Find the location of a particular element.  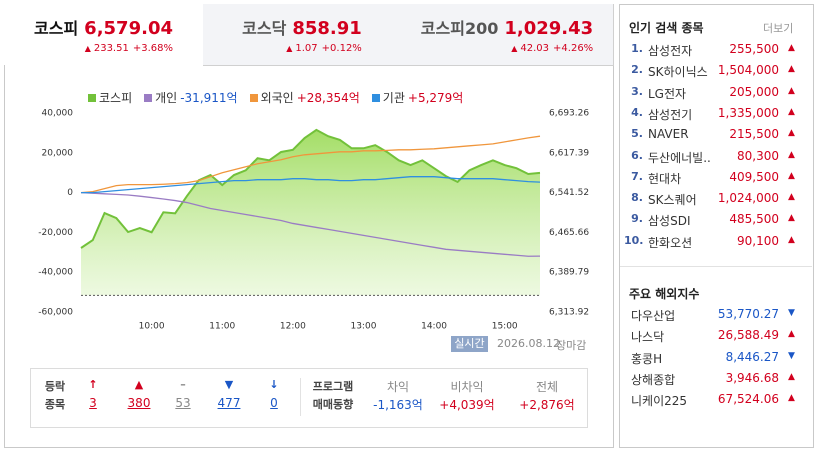

rank: 6. is located at coordinates (637, 155).